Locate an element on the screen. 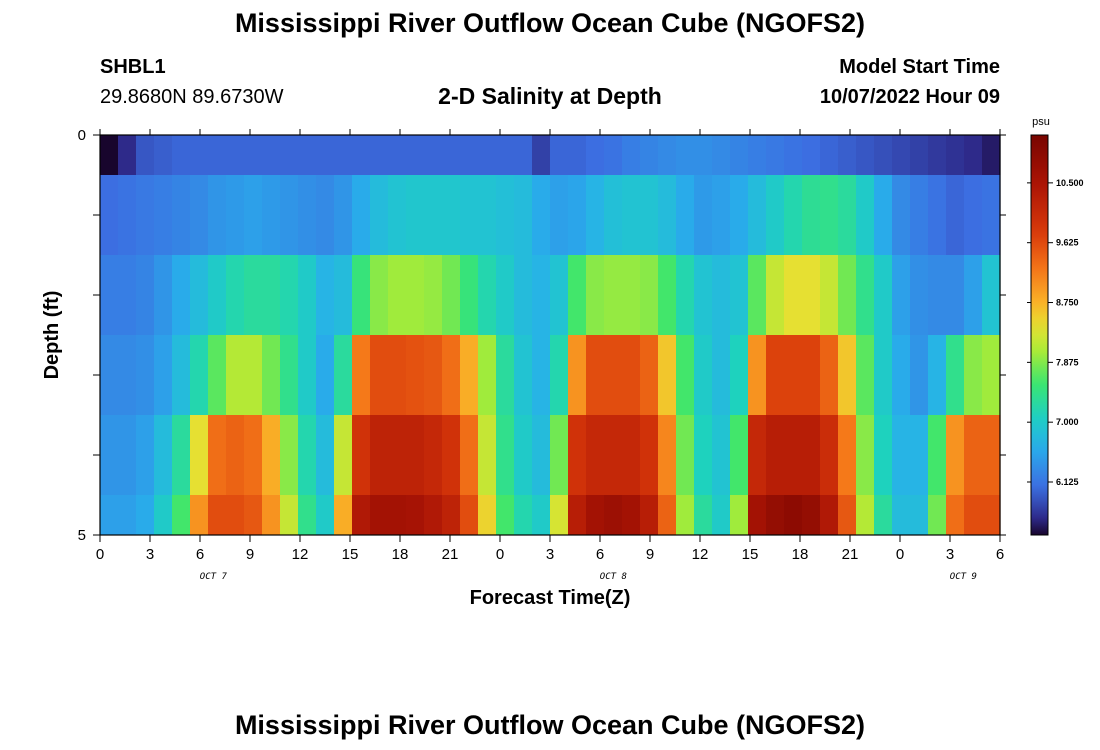  model-start-label: Model Start Time is located at coordinates (919, 67).